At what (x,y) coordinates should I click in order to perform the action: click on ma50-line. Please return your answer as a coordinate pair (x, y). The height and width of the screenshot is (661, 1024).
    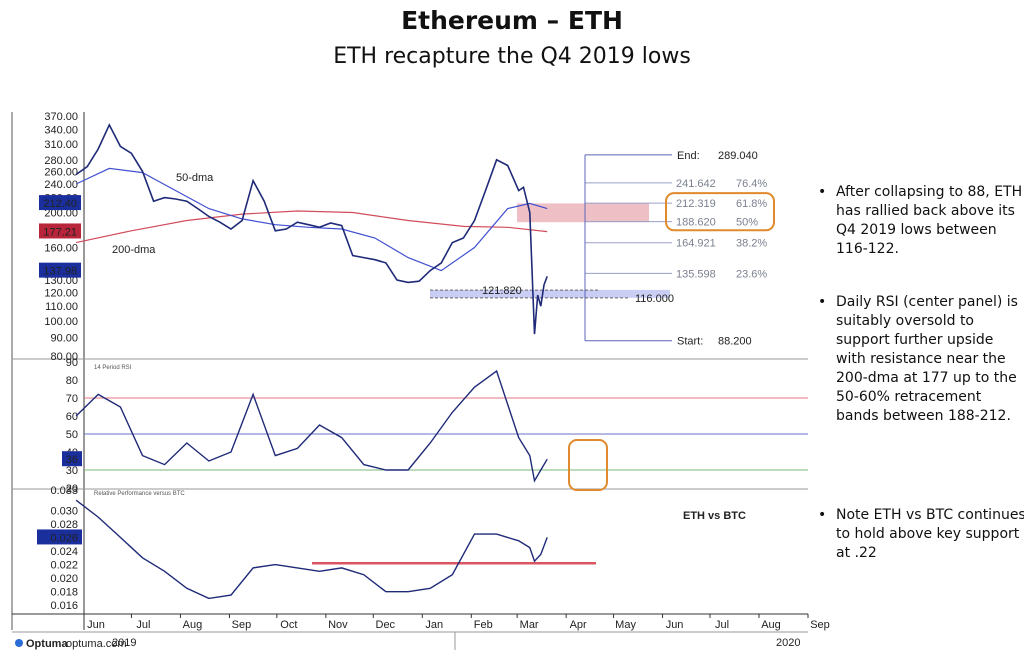
    Looking at the image, I should click on (311, 219).